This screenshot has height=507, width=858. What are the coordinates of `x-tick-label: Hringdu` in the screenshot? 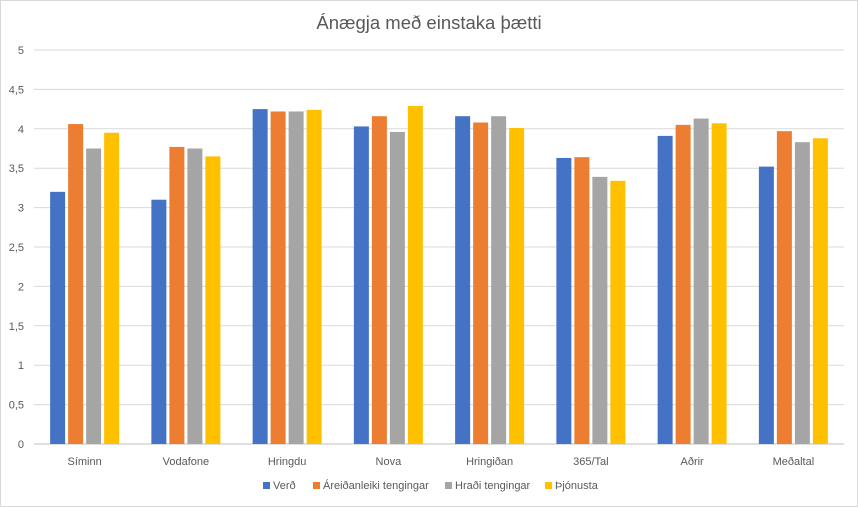 It's located at (287, 462).